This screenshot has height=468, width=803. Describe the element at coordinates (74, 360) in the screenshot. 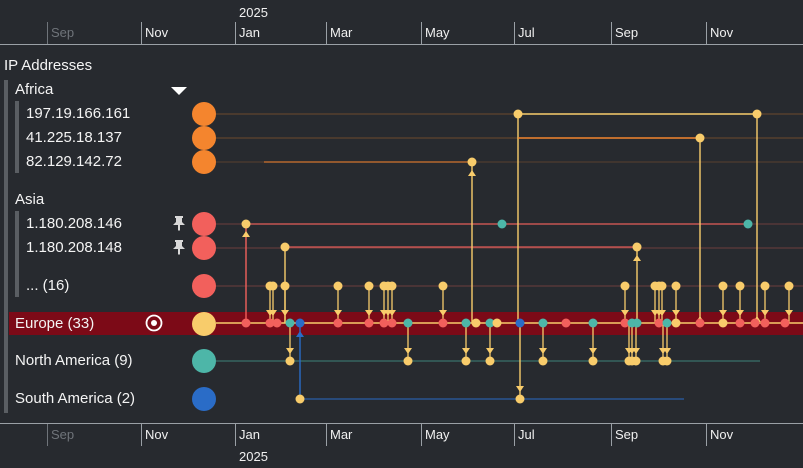

I see `group-label-north-america: North America (9)` at that location.